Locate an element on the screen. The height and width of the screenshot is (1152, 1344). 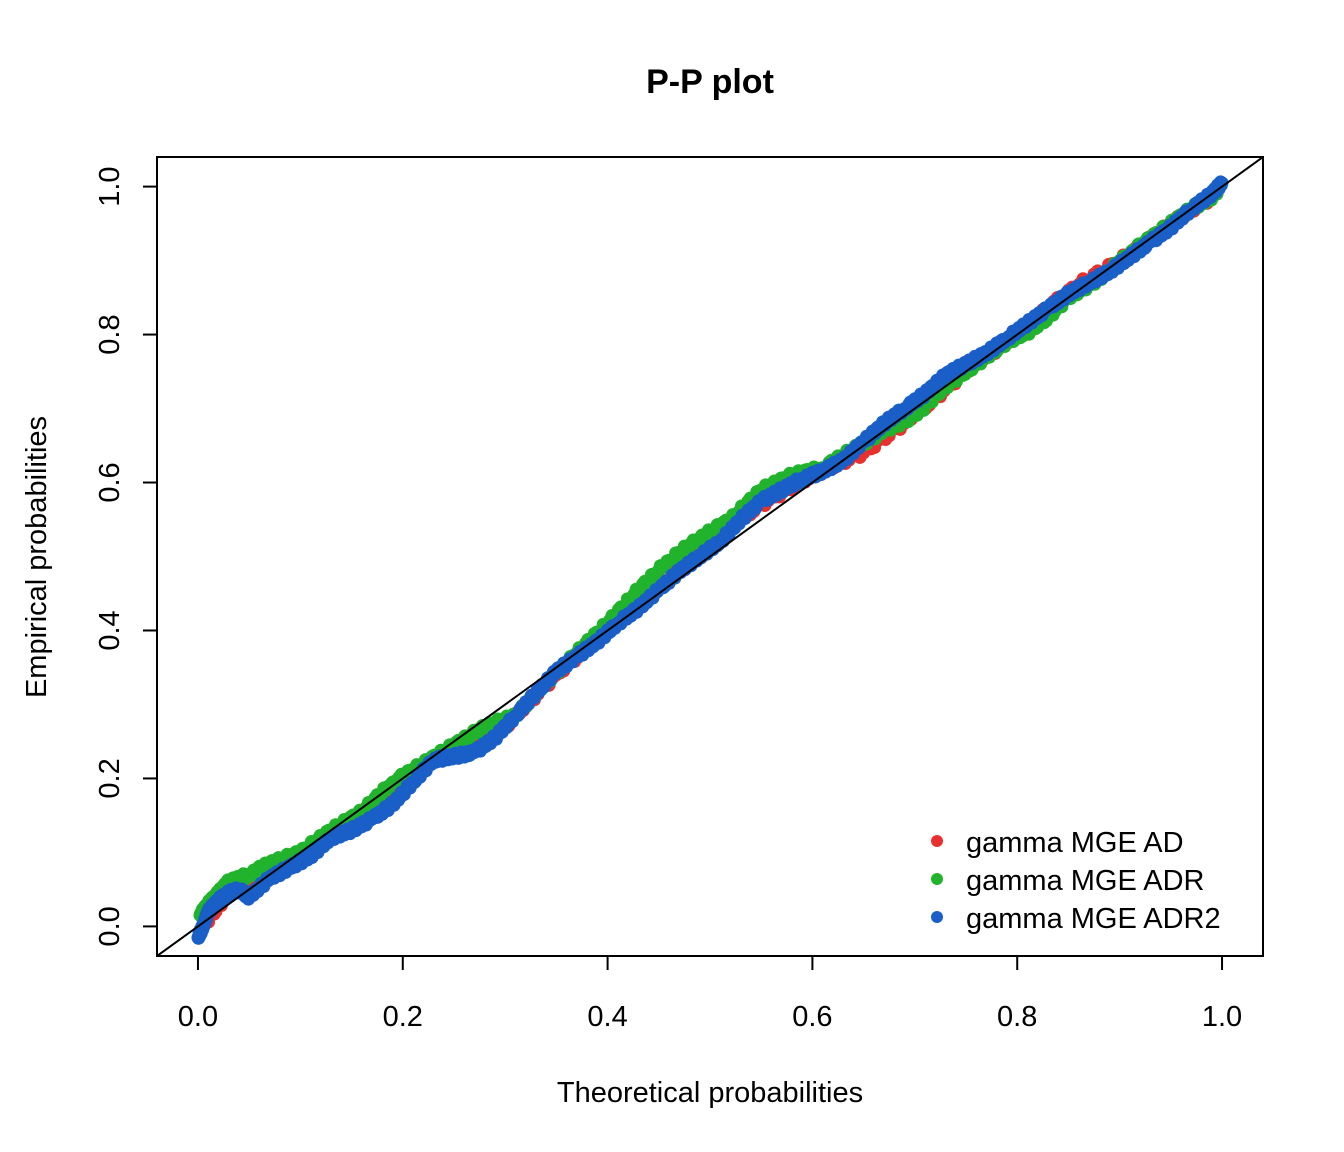
x-tick-label: 0.4 is located at coordinates (607, 1017).